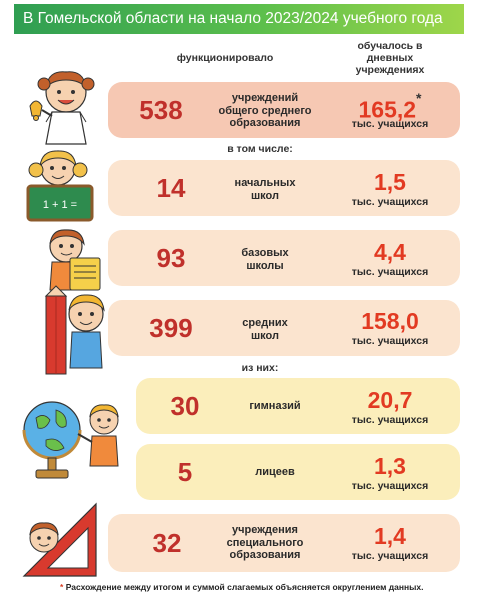  I want to click on count-basic-schools: 93, so click(171, 258).